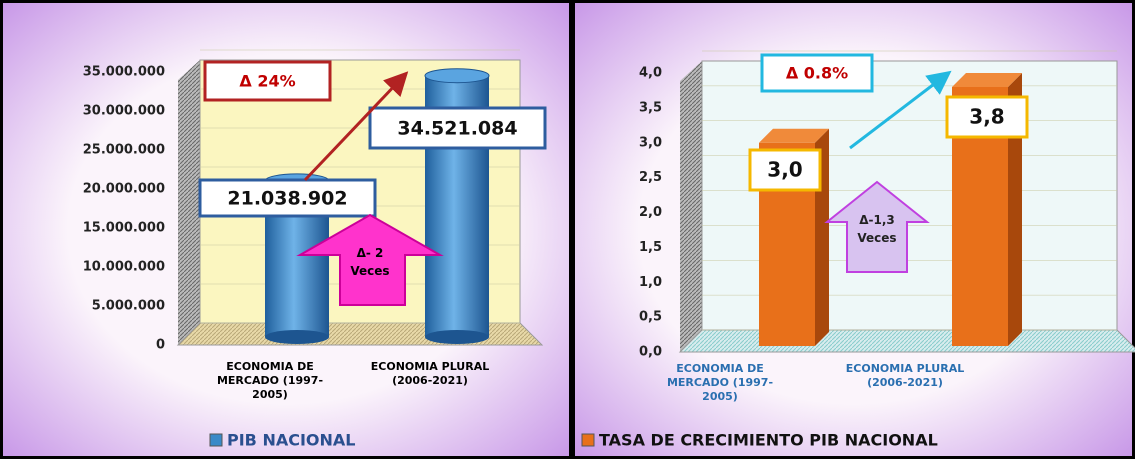  What do you see at coordinates (291, 440) in the screenshot?
I see `legend-label: PIB NACIONAL` at bounding box center [291, 440].